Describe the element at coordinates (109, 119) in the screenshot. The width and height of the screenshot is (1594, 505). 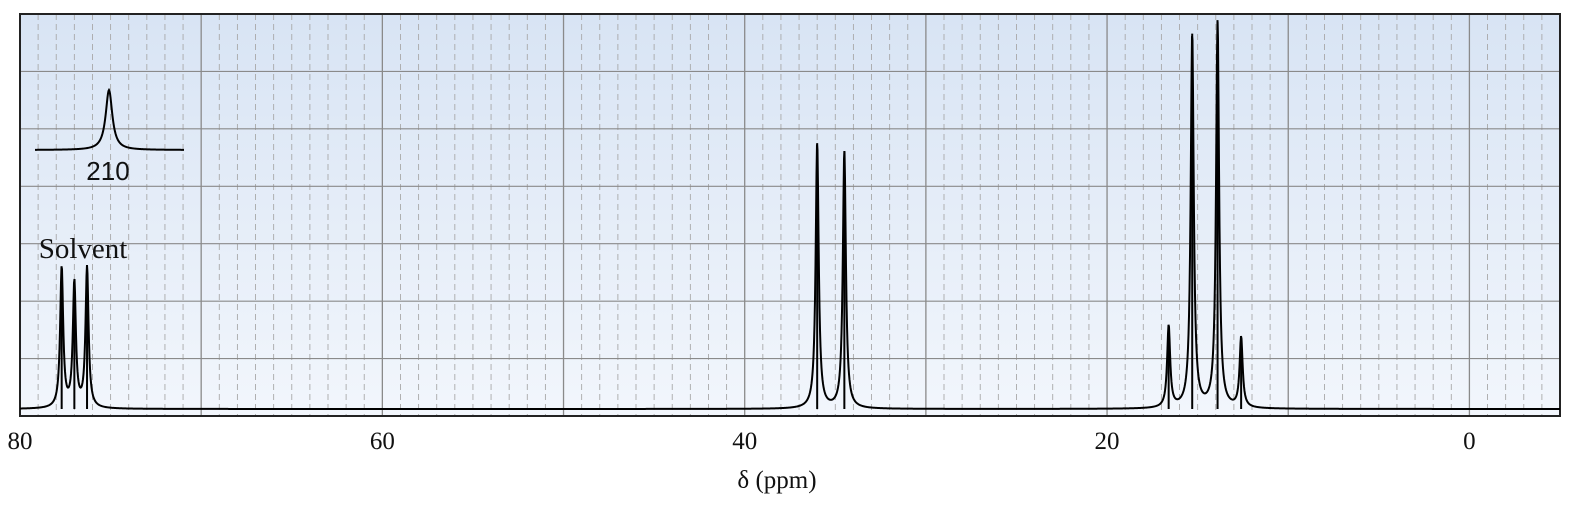
I see `inset-peak-line` at that location.